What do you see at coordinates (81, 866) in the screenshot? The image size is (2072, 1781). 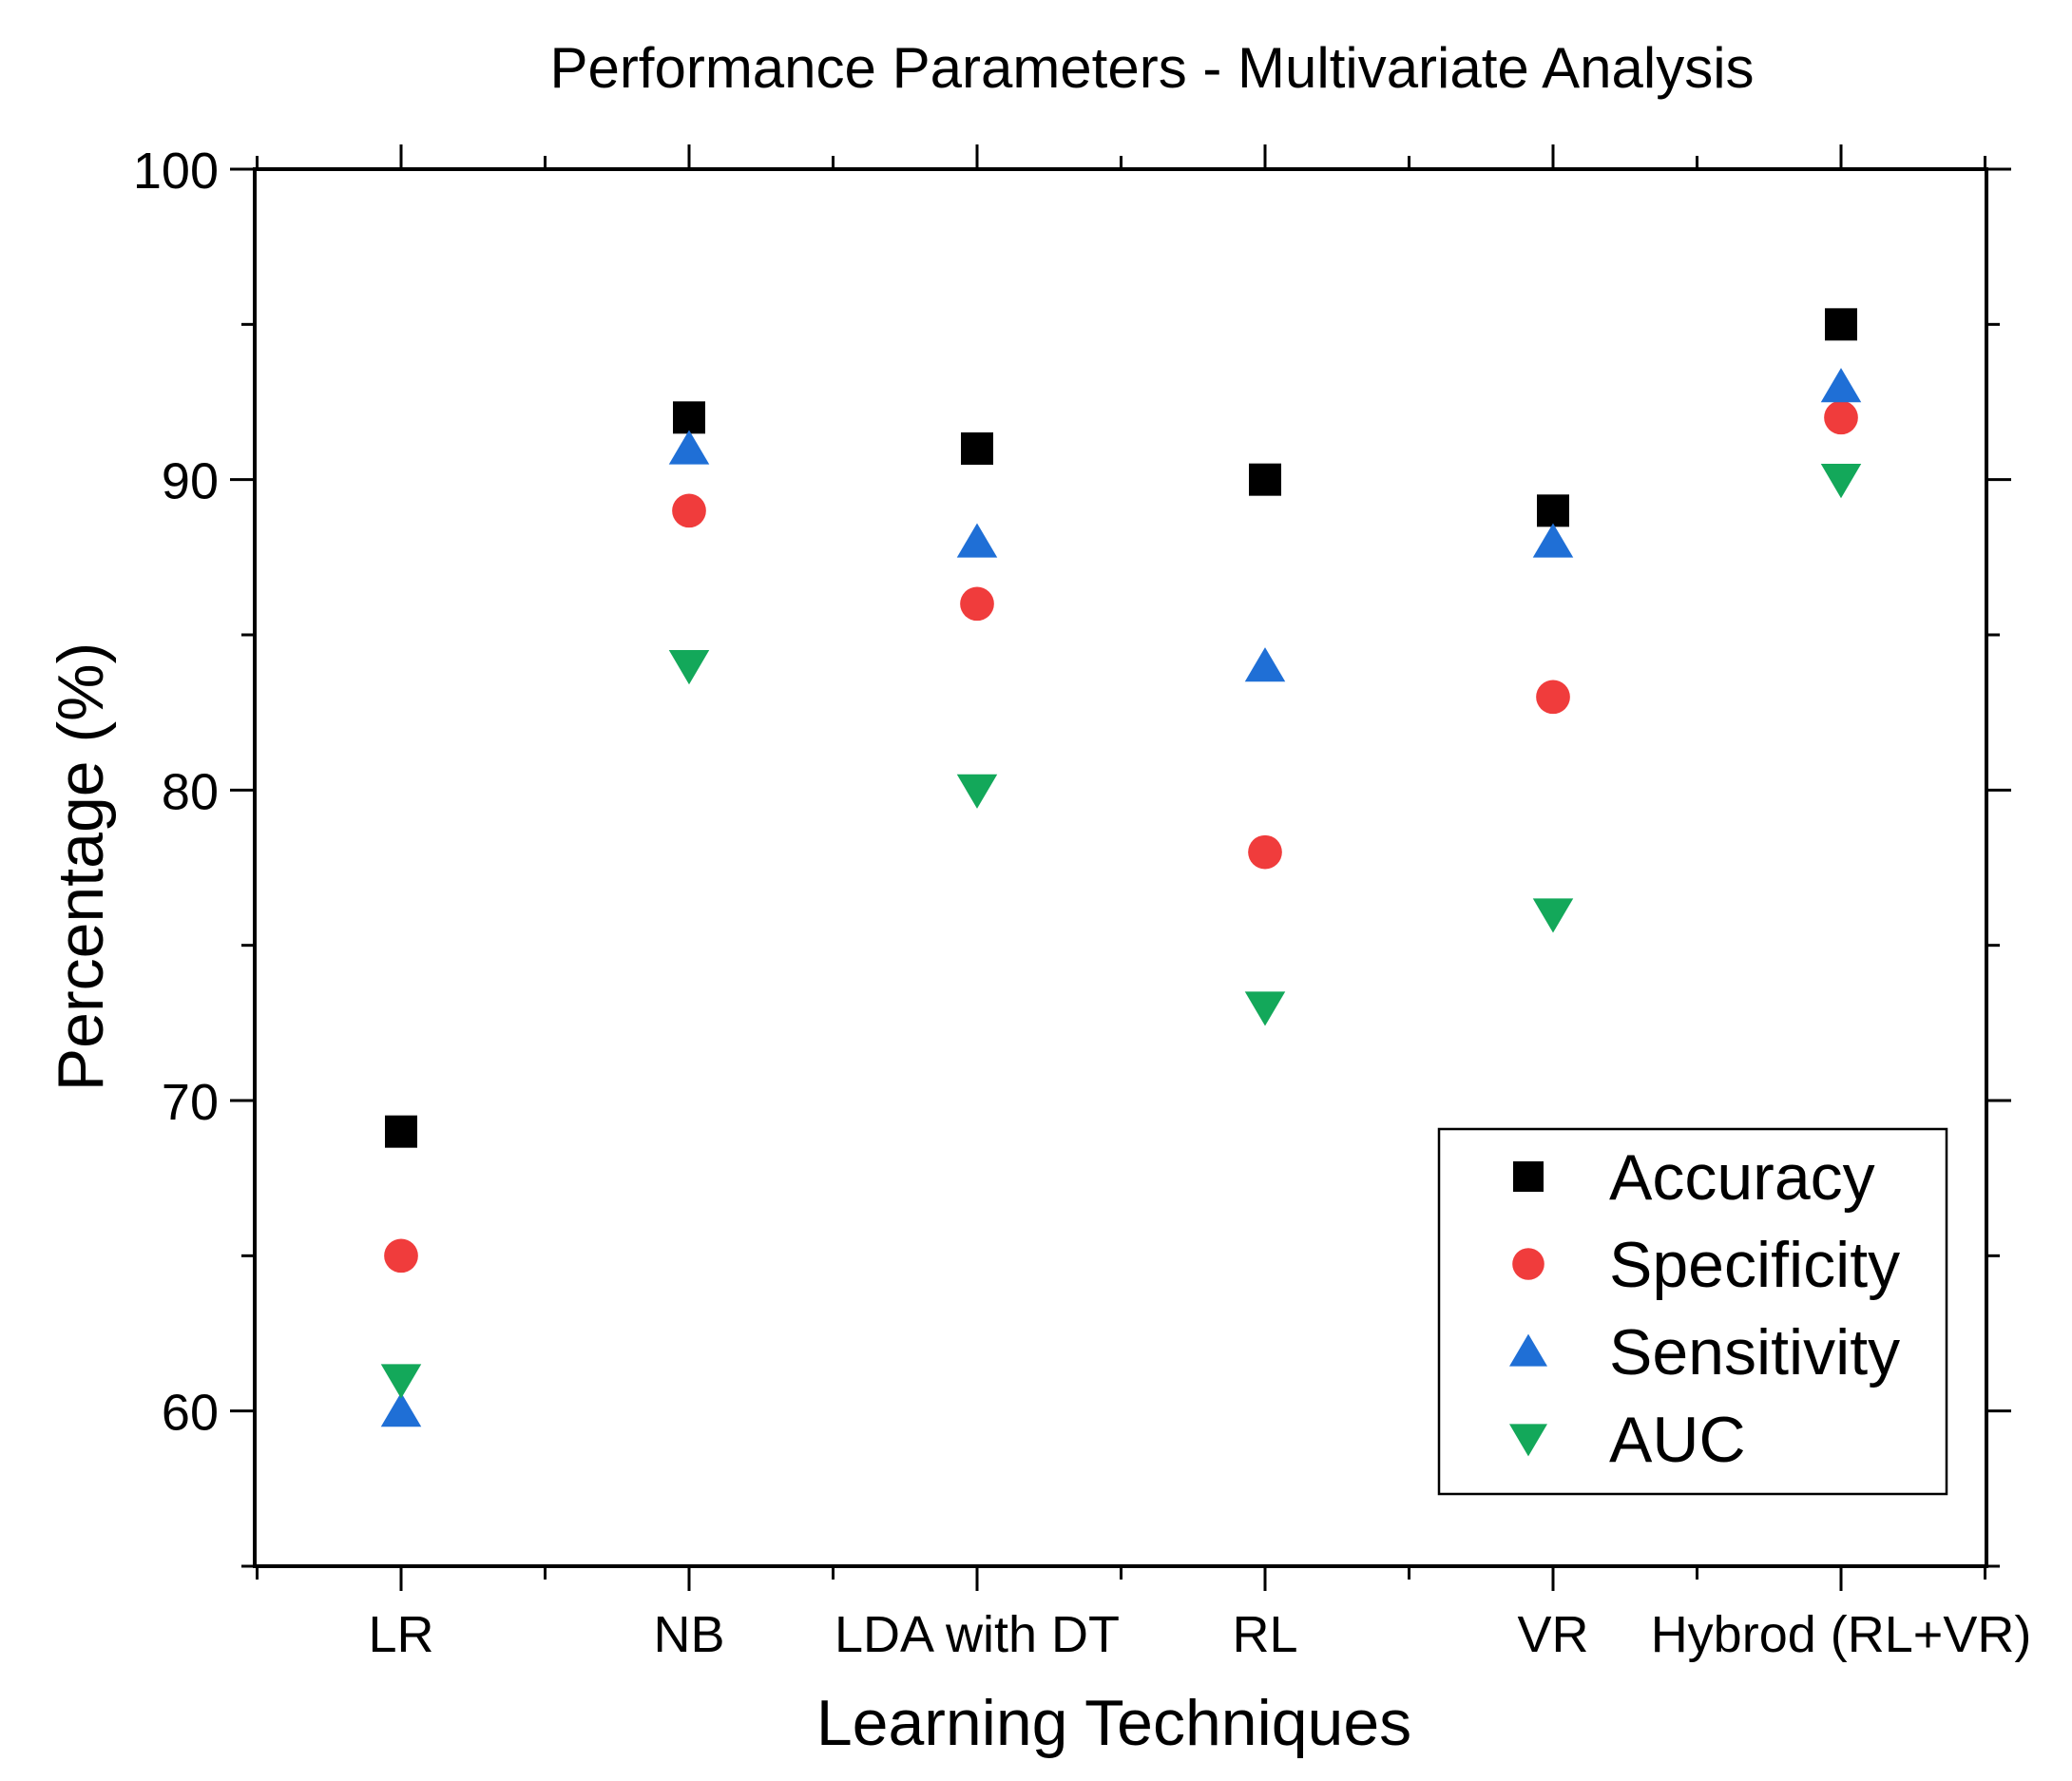 I see `y-axis-label: Percentage (%)` at bounding box center [81, 866].